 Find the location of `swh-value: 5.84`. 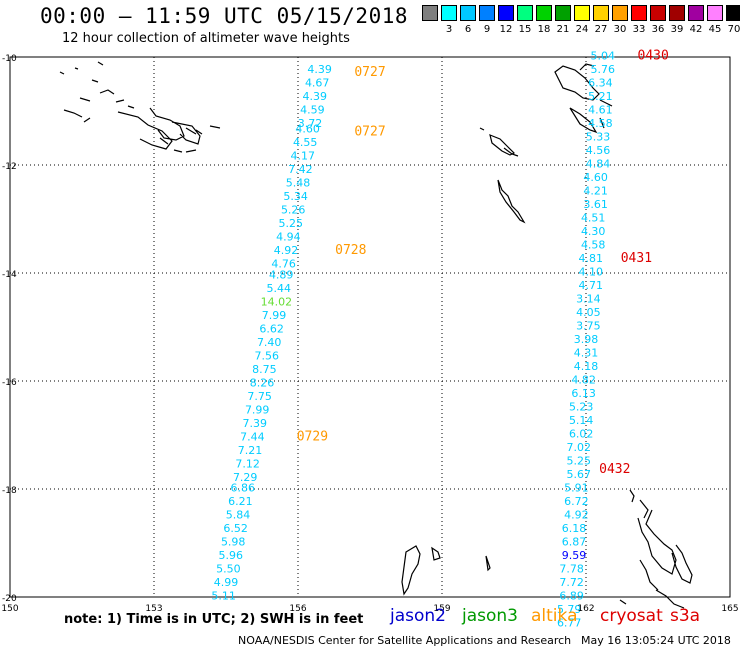

swh-value: 5.84 is located at coordinates (238, 515).